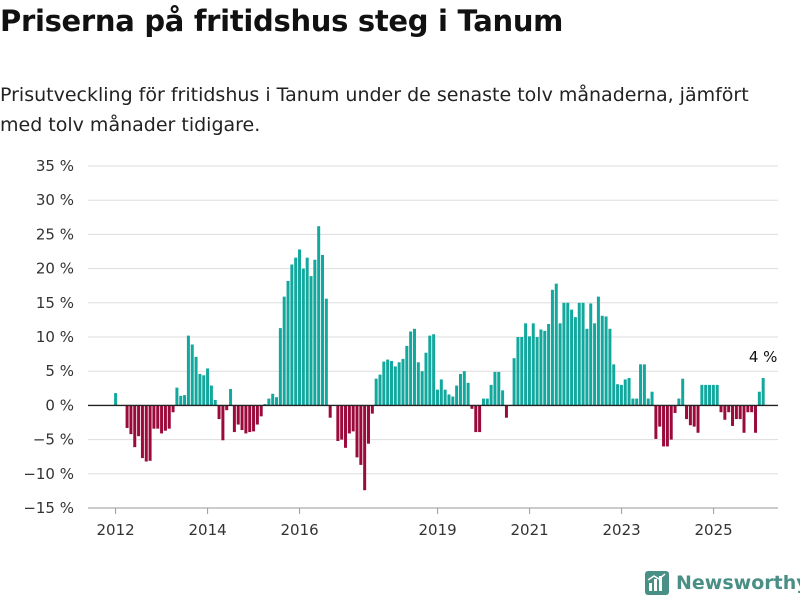  Describe the element at coordinates (530, 530) in the screenshot. I see `x-tick-label: 2021` at that location.